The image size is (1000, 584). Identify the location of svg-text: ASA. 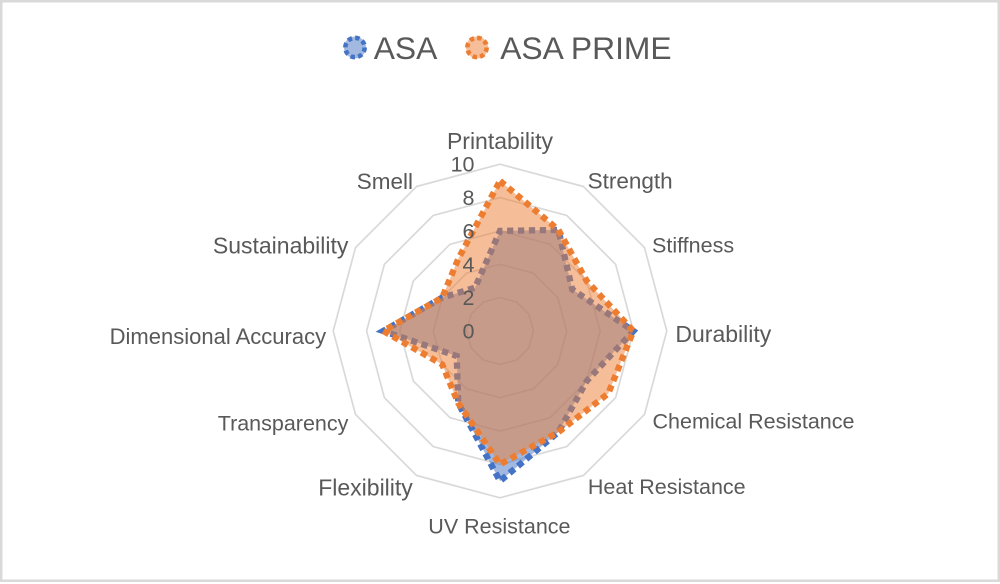
(406, 48).